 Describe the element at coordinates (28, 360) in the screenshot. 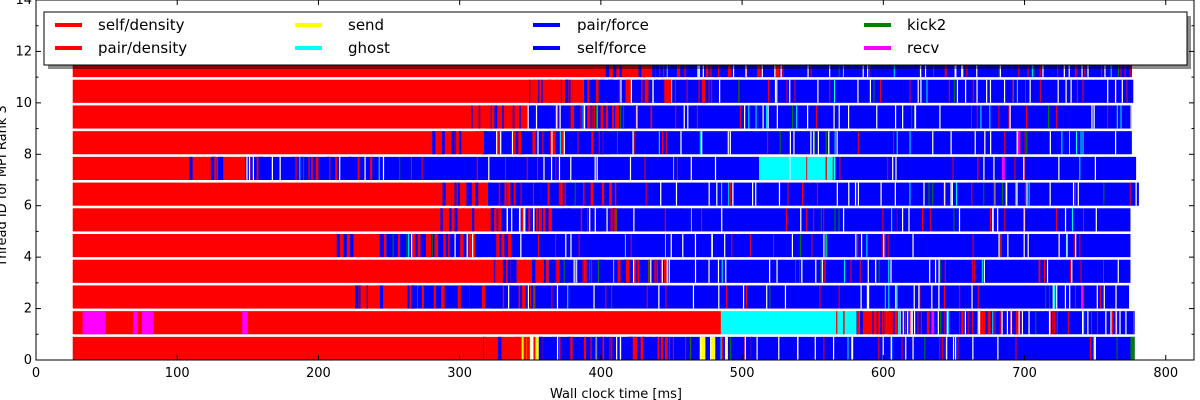

I see `y-tick-label: 0` at that location.